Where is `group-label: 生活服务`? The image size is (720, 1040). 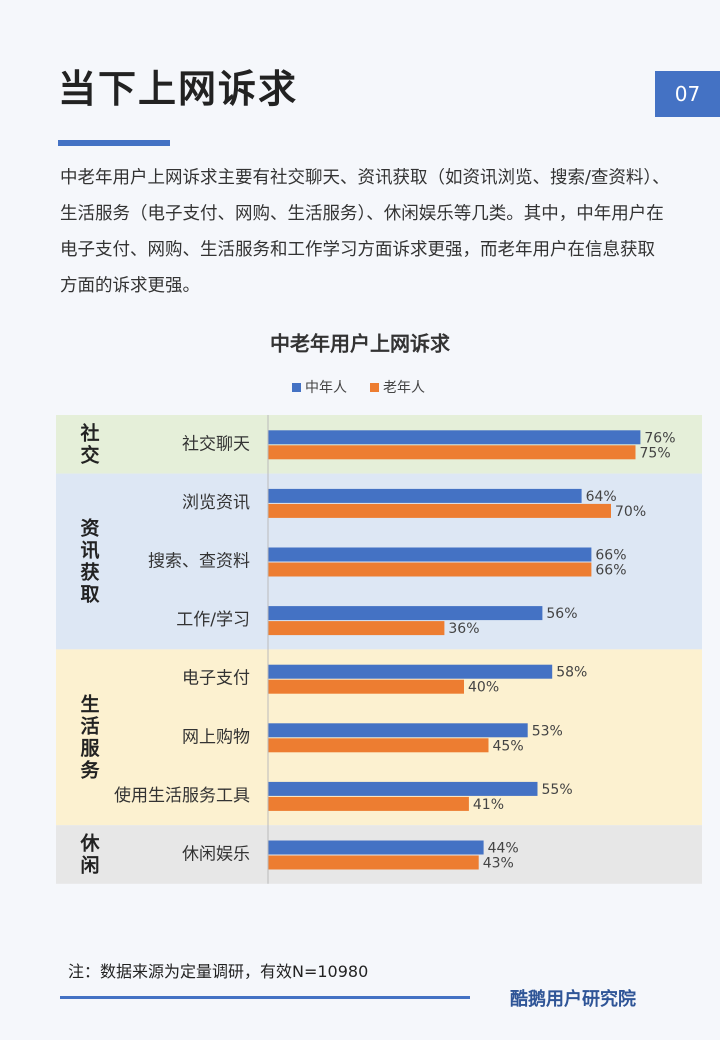 group-label: 生活服务 is located at coordinates (90, 736).